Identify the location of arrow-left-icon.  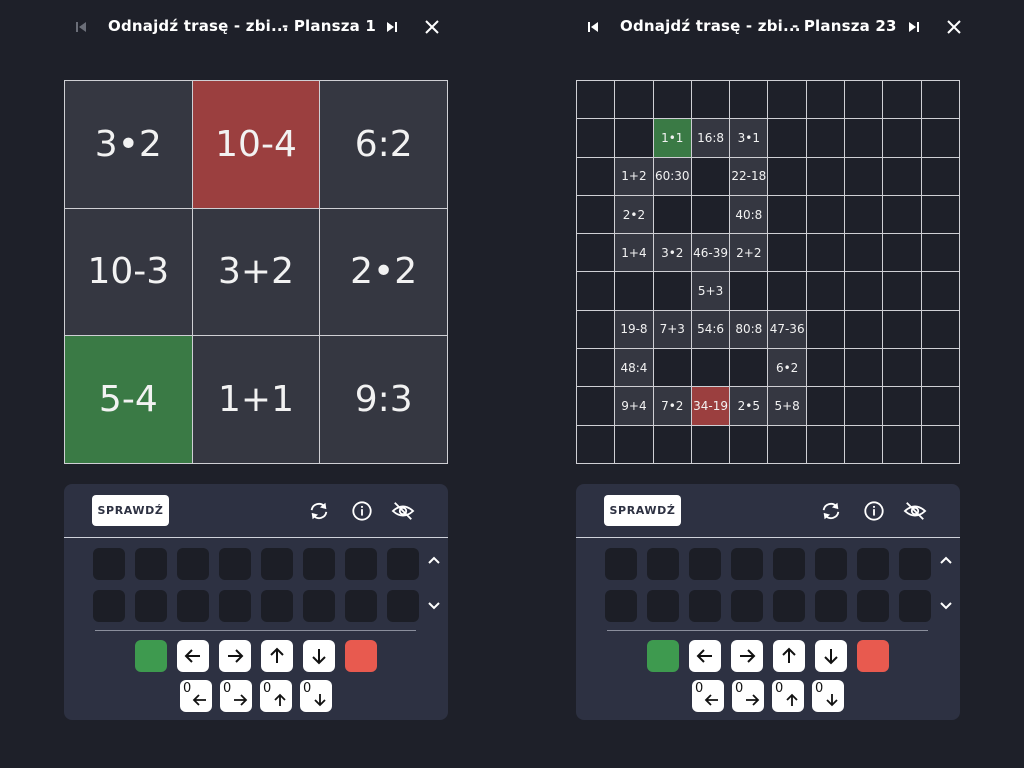
(705, 656).